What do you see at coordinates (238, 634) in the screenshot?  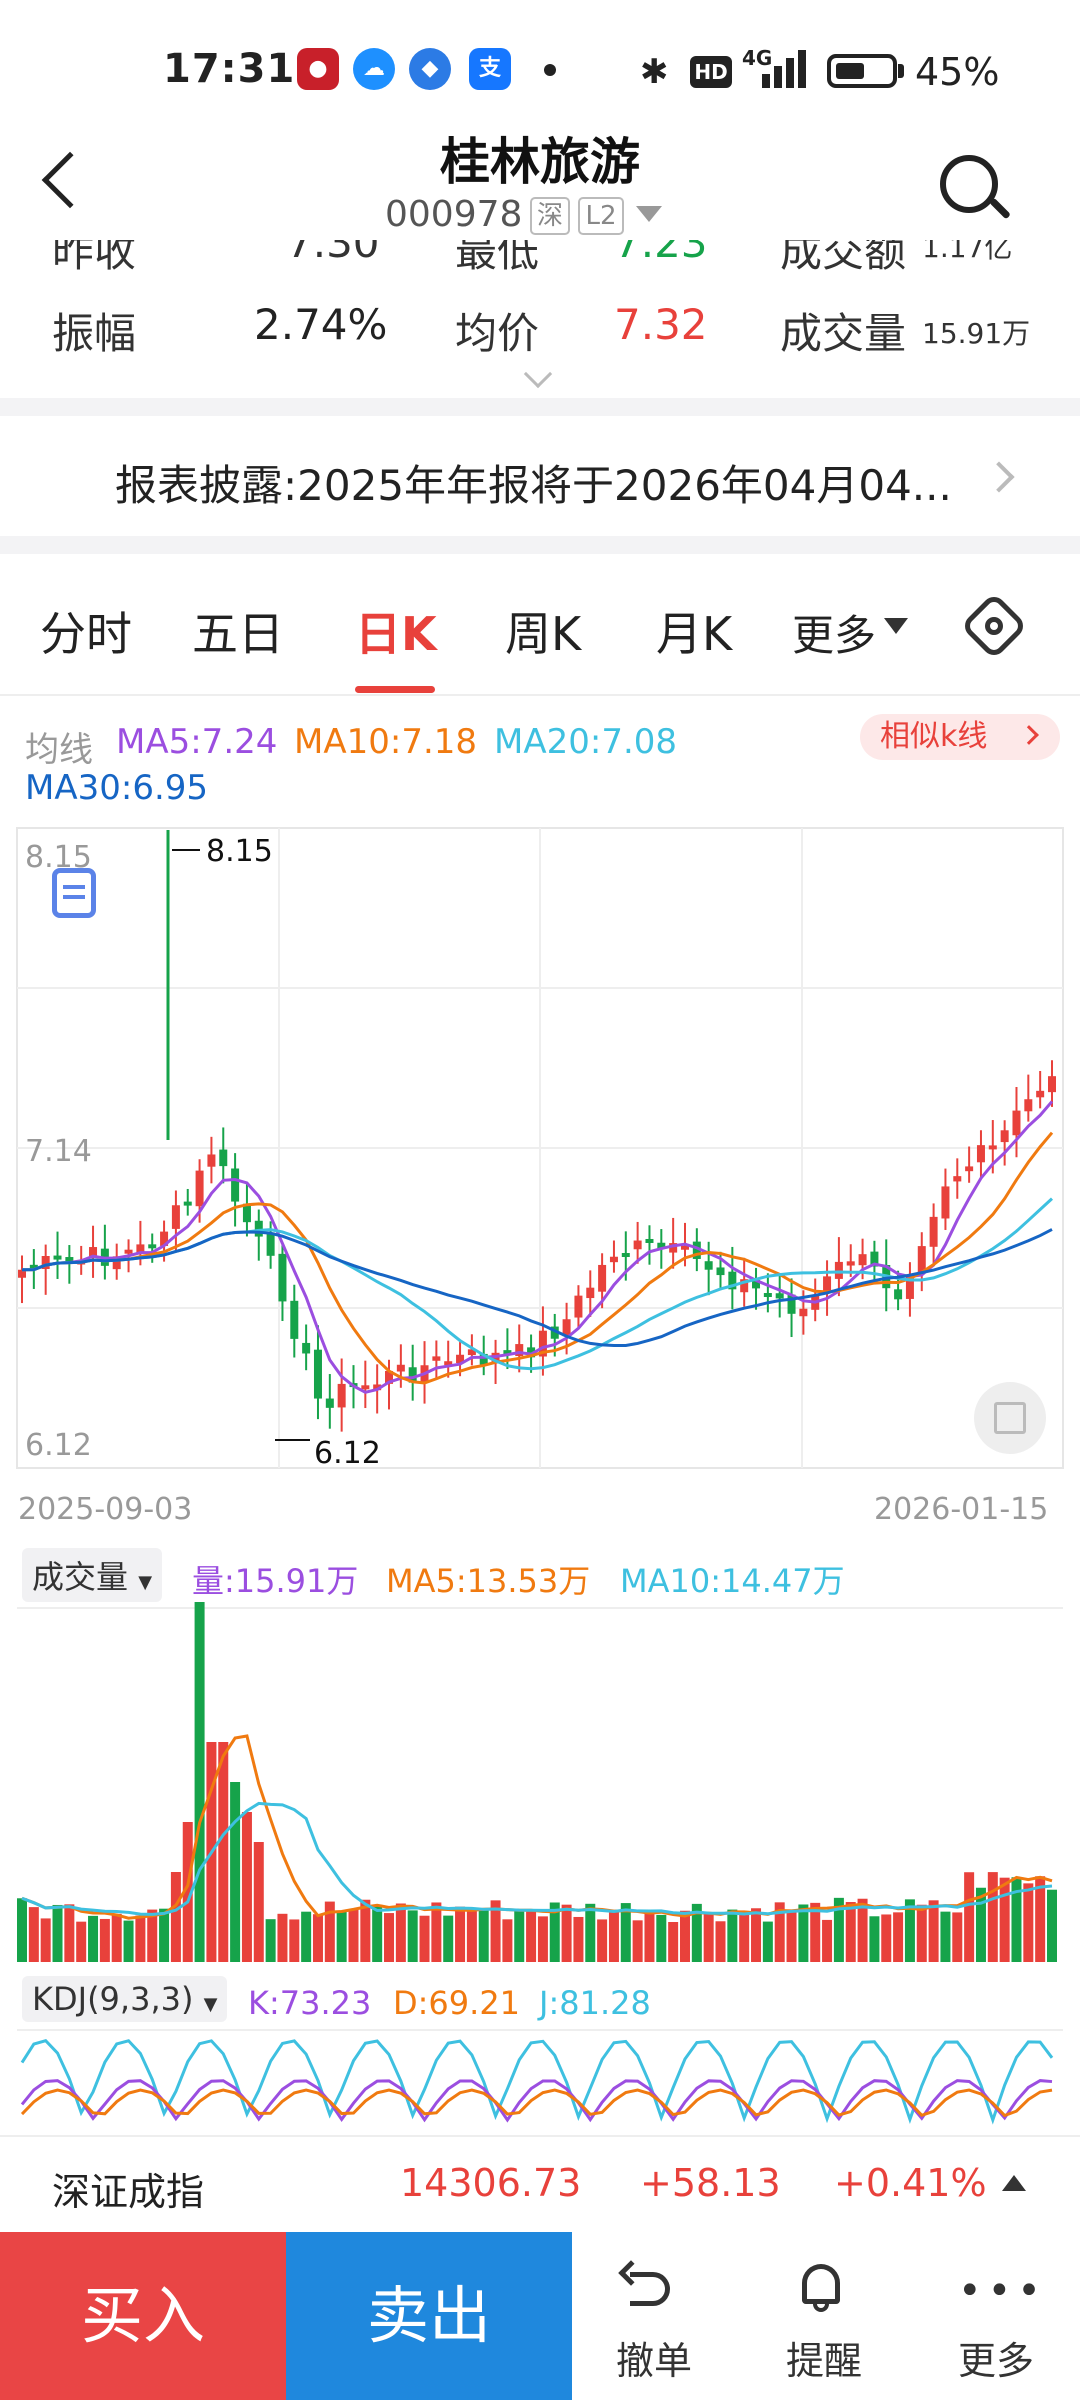 I see `tab-five-day: 五日` at bounding box center [238, 634].